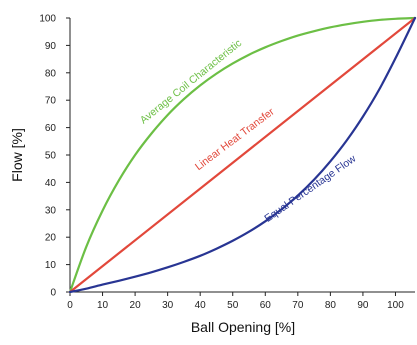 The width and height of the screenshot is (417, 345). Describe the element at coordinates (51, 210) in the screenshot. I see `y-tick-label: 30` at that location.